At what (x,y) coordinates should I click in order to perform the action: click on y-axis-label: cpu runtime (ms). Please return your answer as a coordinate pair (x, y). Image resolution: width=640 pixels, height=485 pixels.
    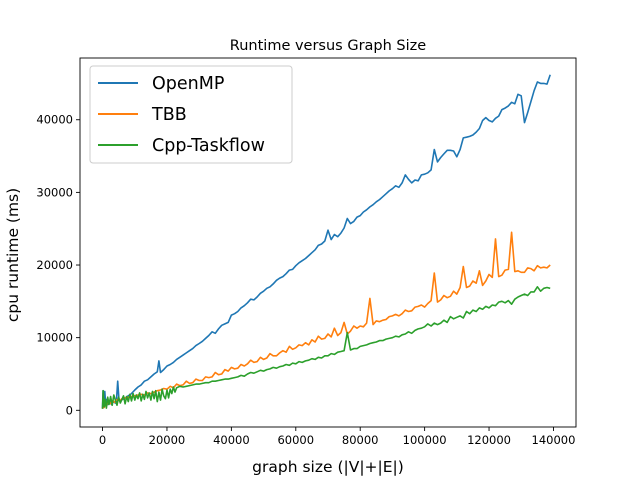
    Looking at the image, I should click on (13, 255).